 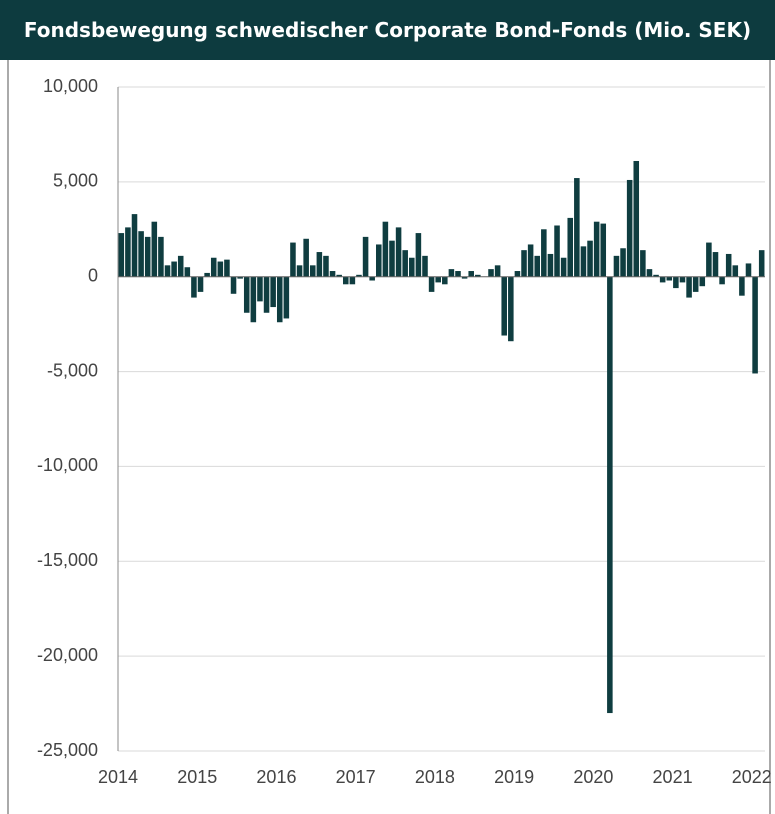 What do you see at coordinates (593, 777) in the screenshot?
I see `x-tick-label: 2020` at bounding box center [593, 777].